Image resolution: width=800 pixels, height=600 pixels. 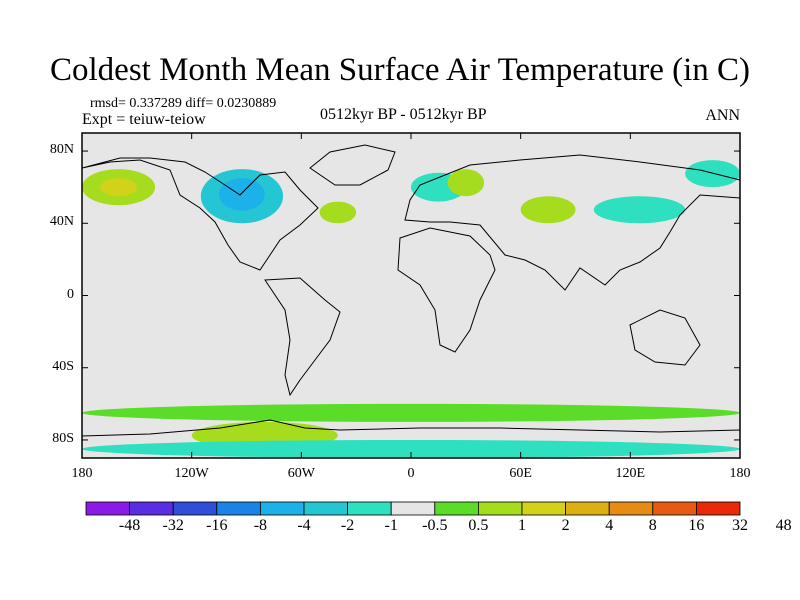 I want to click on lat-tick-label: 0, so click(x=70, y=294).